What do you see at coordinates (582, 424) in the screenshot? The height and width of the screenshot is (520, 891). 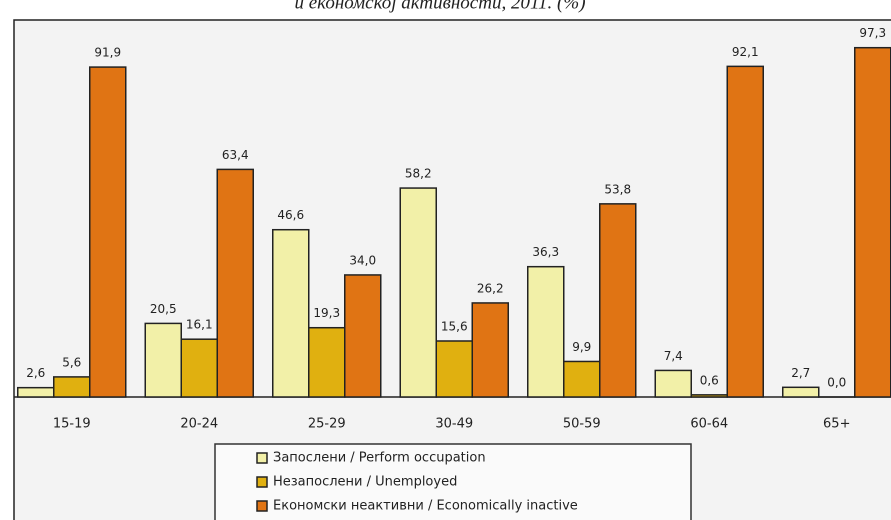 I see `x-tick-label: 50-59` at bounding box center [582, 424].